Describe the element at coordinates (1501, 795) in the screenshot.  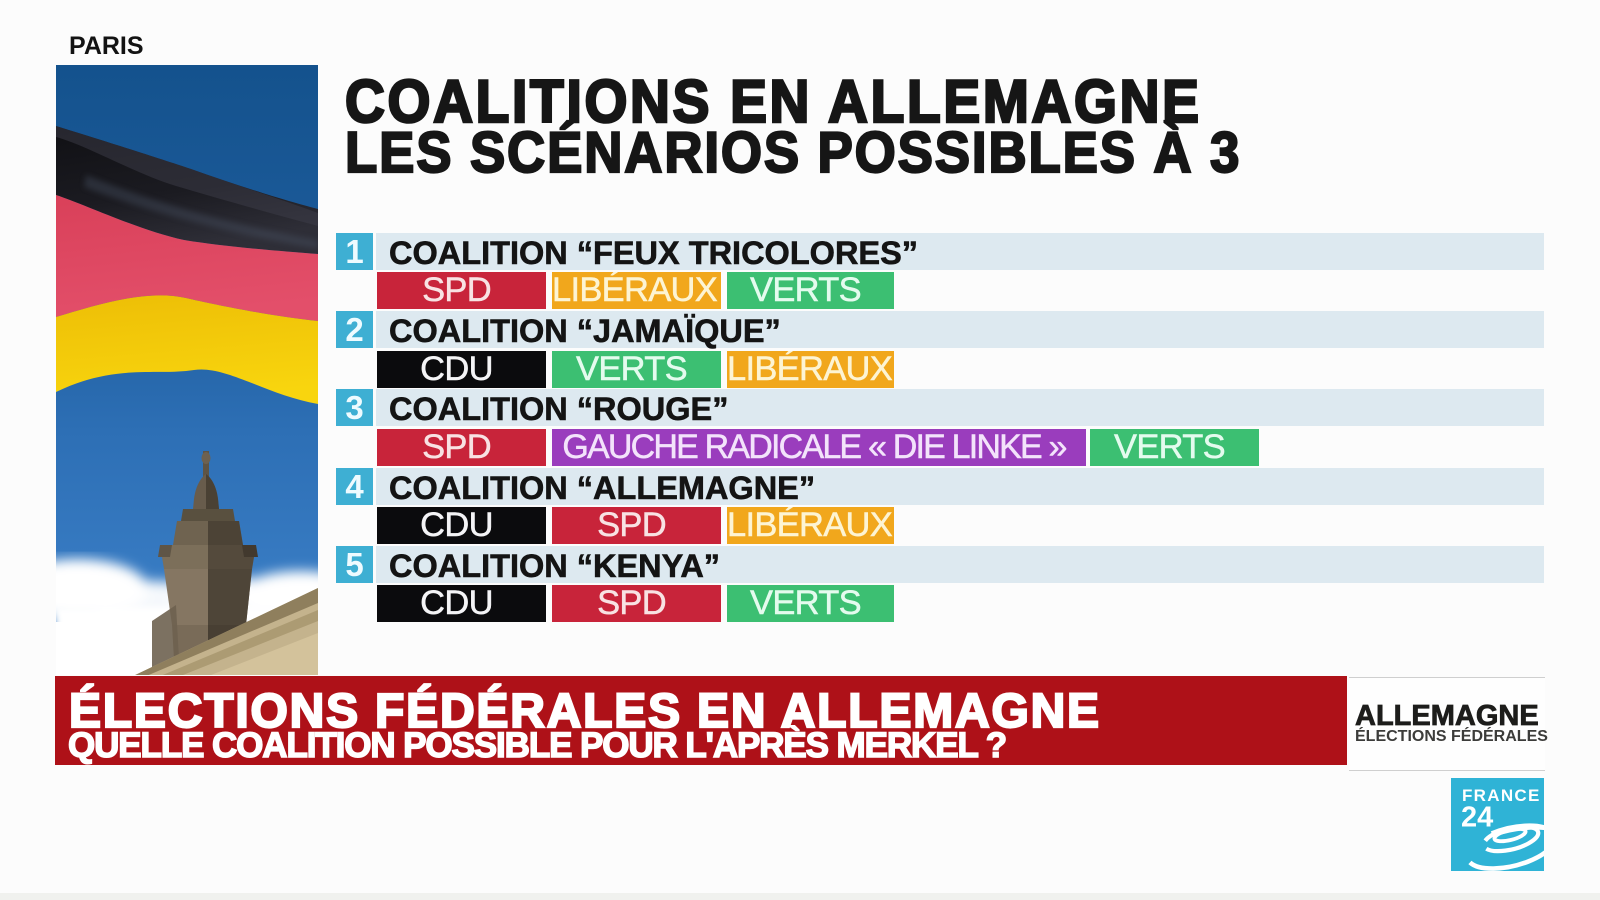
I see `svg-text: FRANCE` at that location.